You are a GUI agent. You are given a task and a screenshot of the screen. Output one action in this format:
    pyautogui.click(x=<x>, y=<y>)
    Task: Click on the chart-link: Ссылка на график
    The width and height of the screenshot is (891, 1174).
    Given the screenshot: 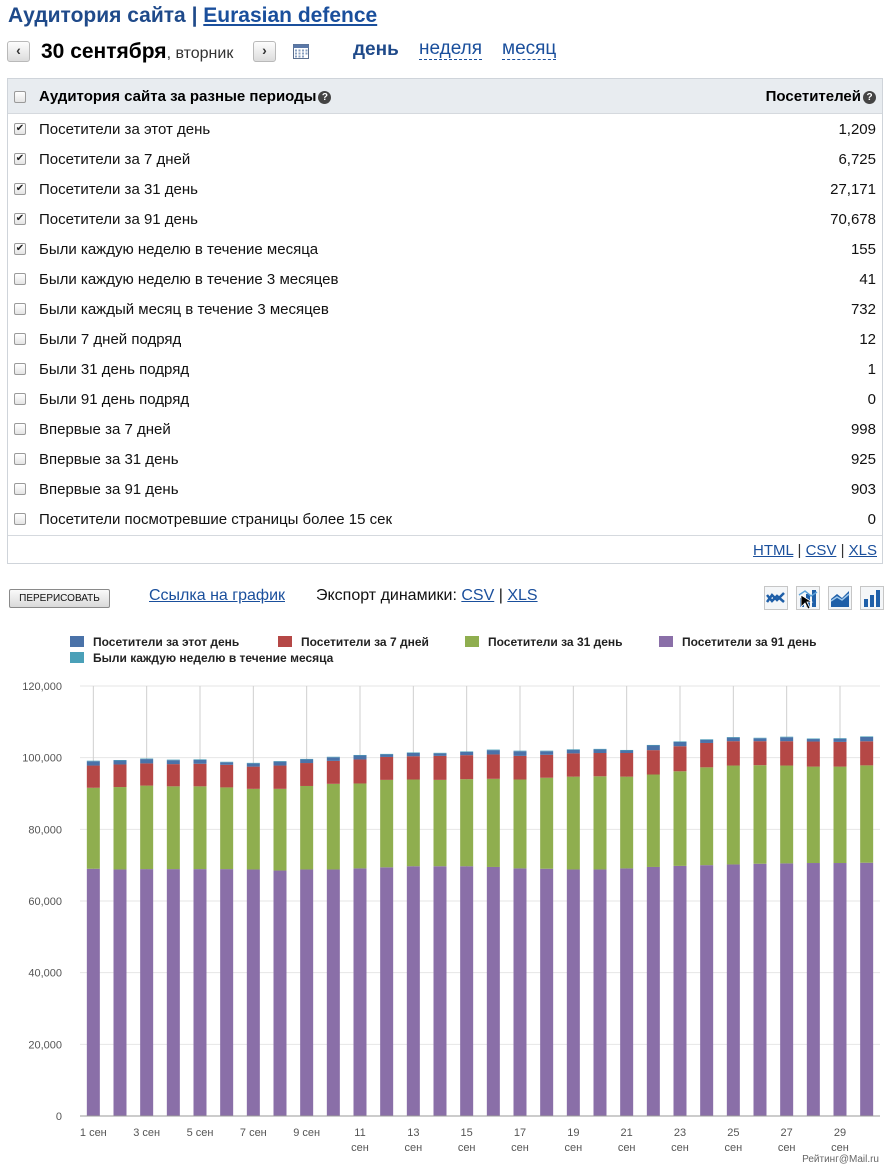 What is the action you would take?
    pyautogui.click(x=217, y=595)
    